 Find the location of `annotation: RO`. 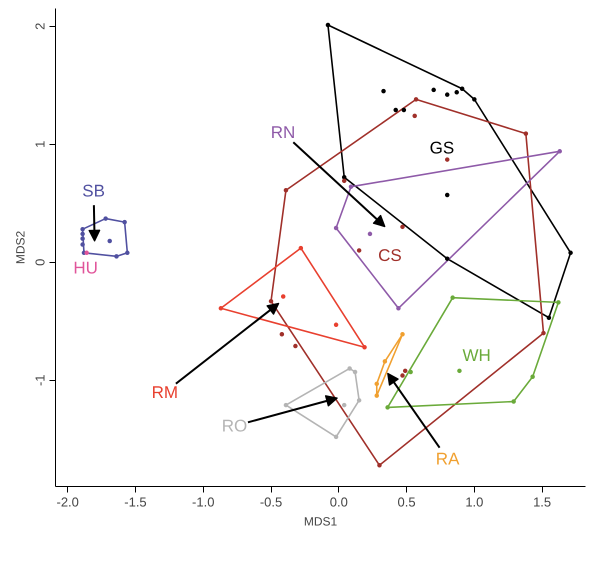

annotation: RO is located at coordinates (235, 426).